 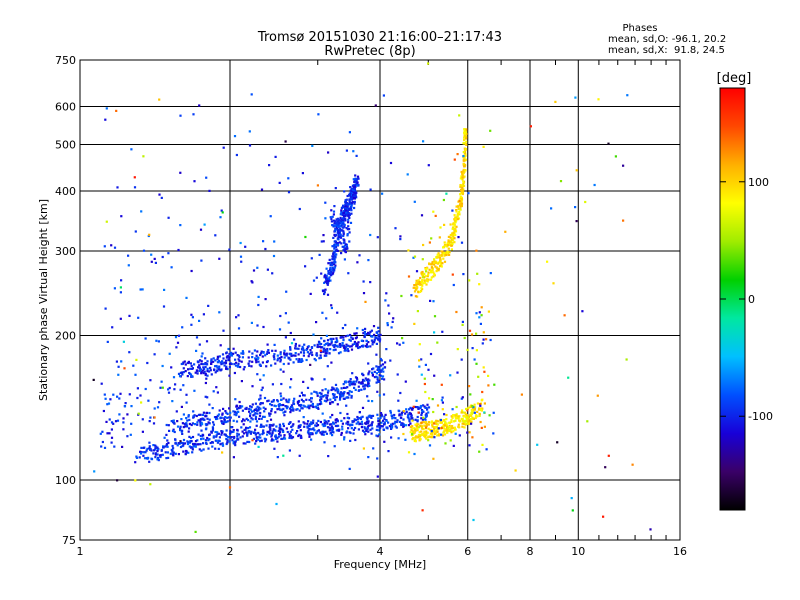 What do you see at coordinates (578, 551) in the screenshot?
I see `x-tick-label: 10` at bounding box center [578, 551].